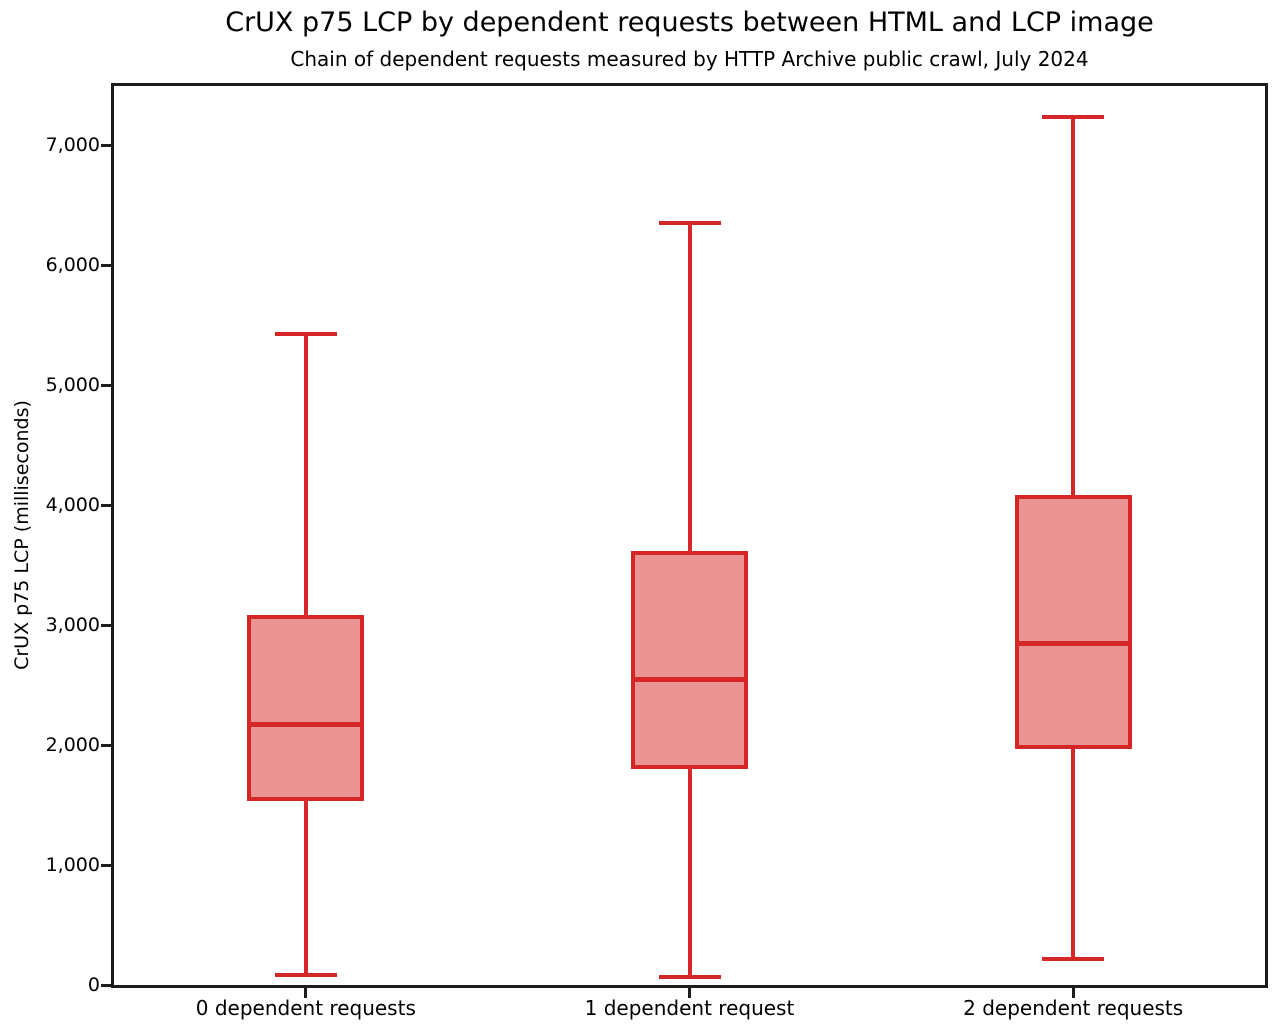 This screenshot has height=1030, width=1280. Describe the element at coordinates (72, 265) in the screenshot. I see `y-tick-label: 6,000` at that location.